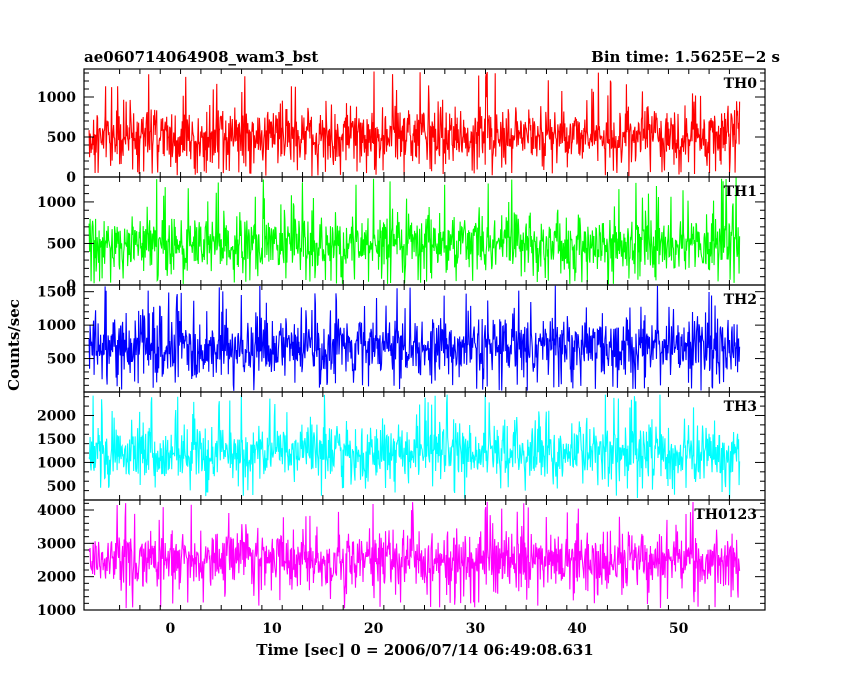 This screenshot has width=850, height=680. I want to click on panel-th0: 0 500 1000 TH0, so click(401, 127).